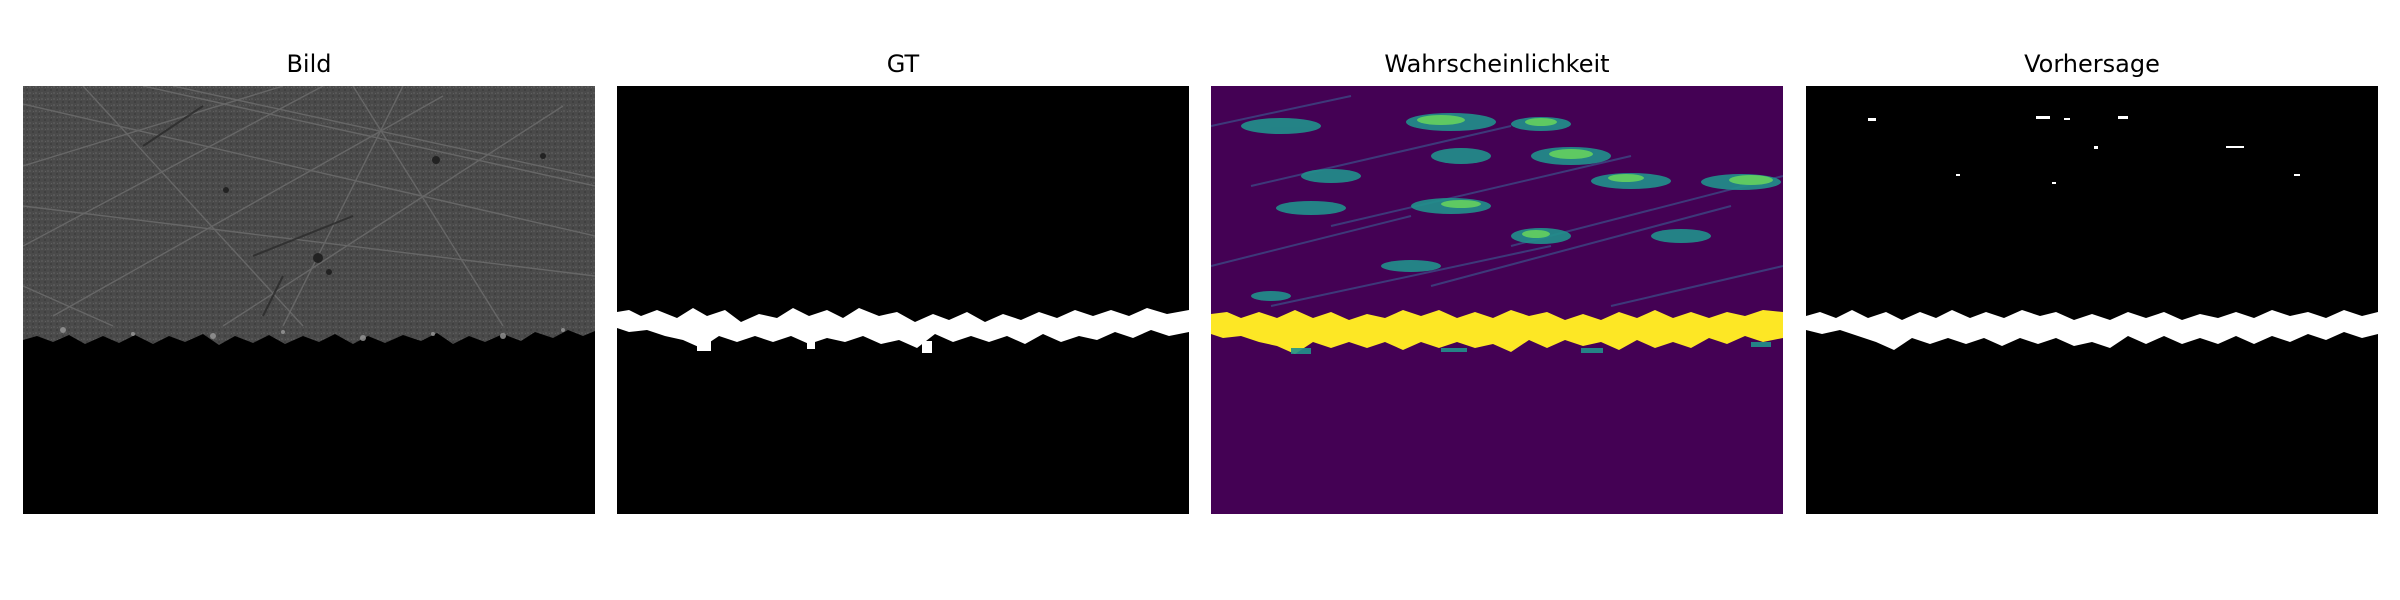  Describe the element at coordinates (903, 64) in the screenshot. I see `panel-title-gt: GT` at that location.